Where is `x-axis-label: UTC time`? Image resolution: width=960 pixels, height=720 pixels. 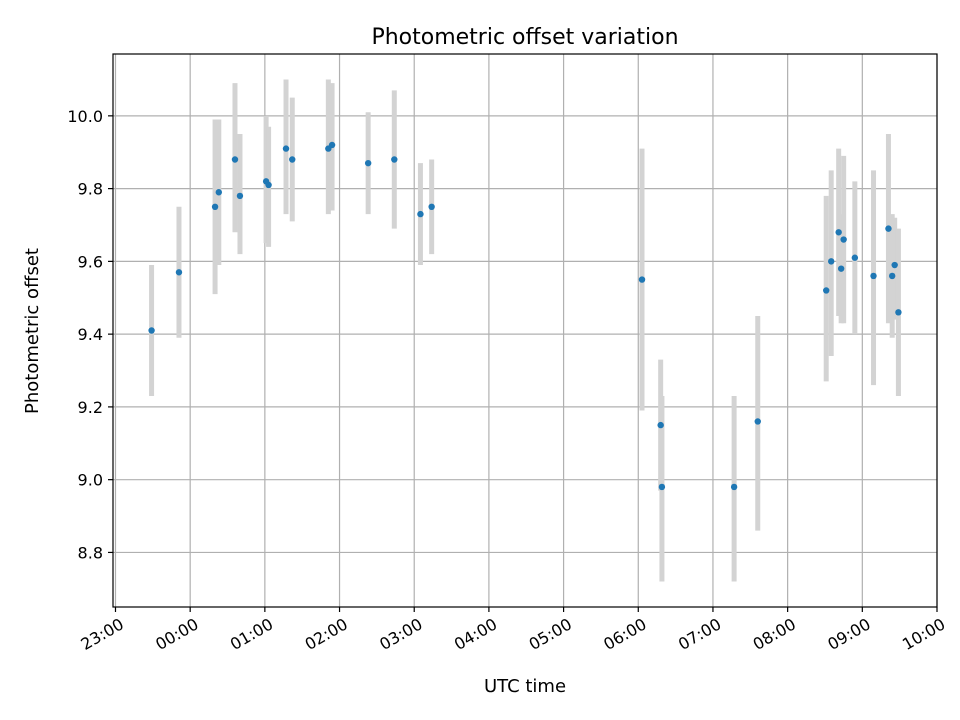
x-axis-label: UTC time is located at coordinates (525, 686).